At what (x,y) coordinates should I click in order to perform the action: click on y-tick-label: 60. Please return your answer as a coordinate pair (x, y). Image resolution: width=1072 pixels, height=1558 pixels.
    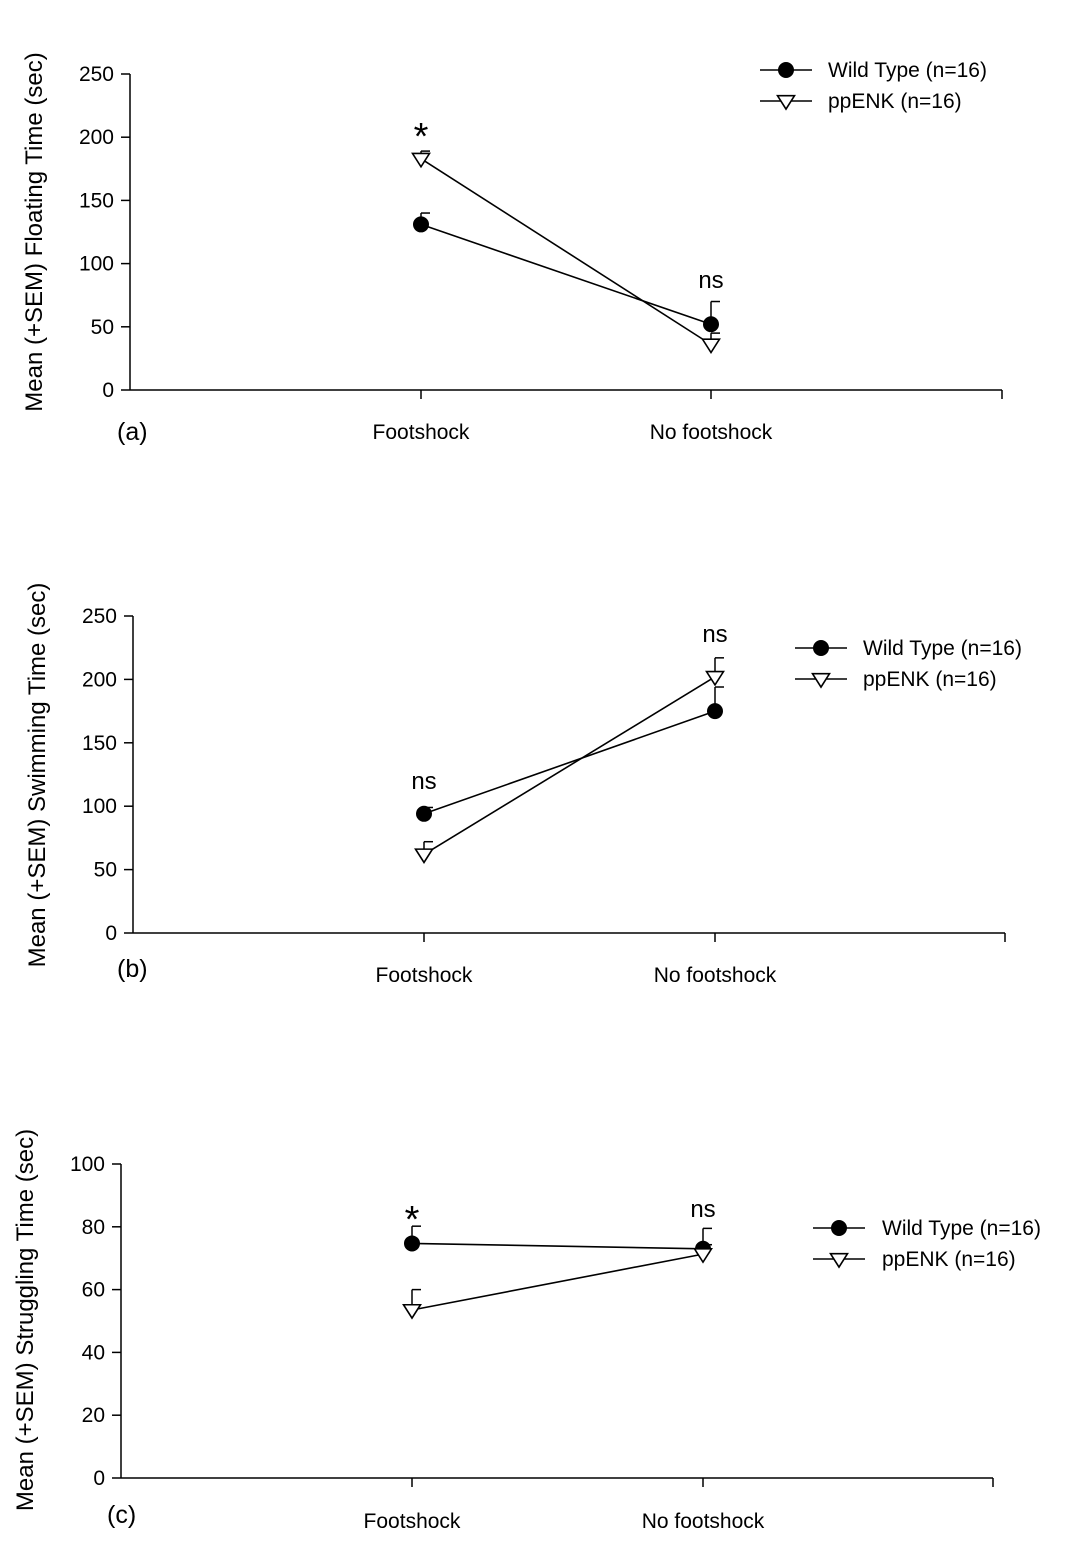
    Looking at the image, I should click on (93, 1290).